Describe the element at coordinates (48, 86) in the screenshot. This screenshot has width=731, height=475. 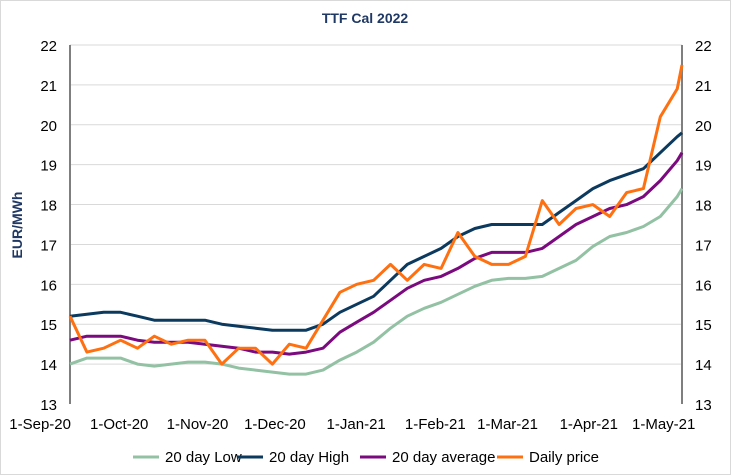
I see `y-tick-label-left: 21` at that location.